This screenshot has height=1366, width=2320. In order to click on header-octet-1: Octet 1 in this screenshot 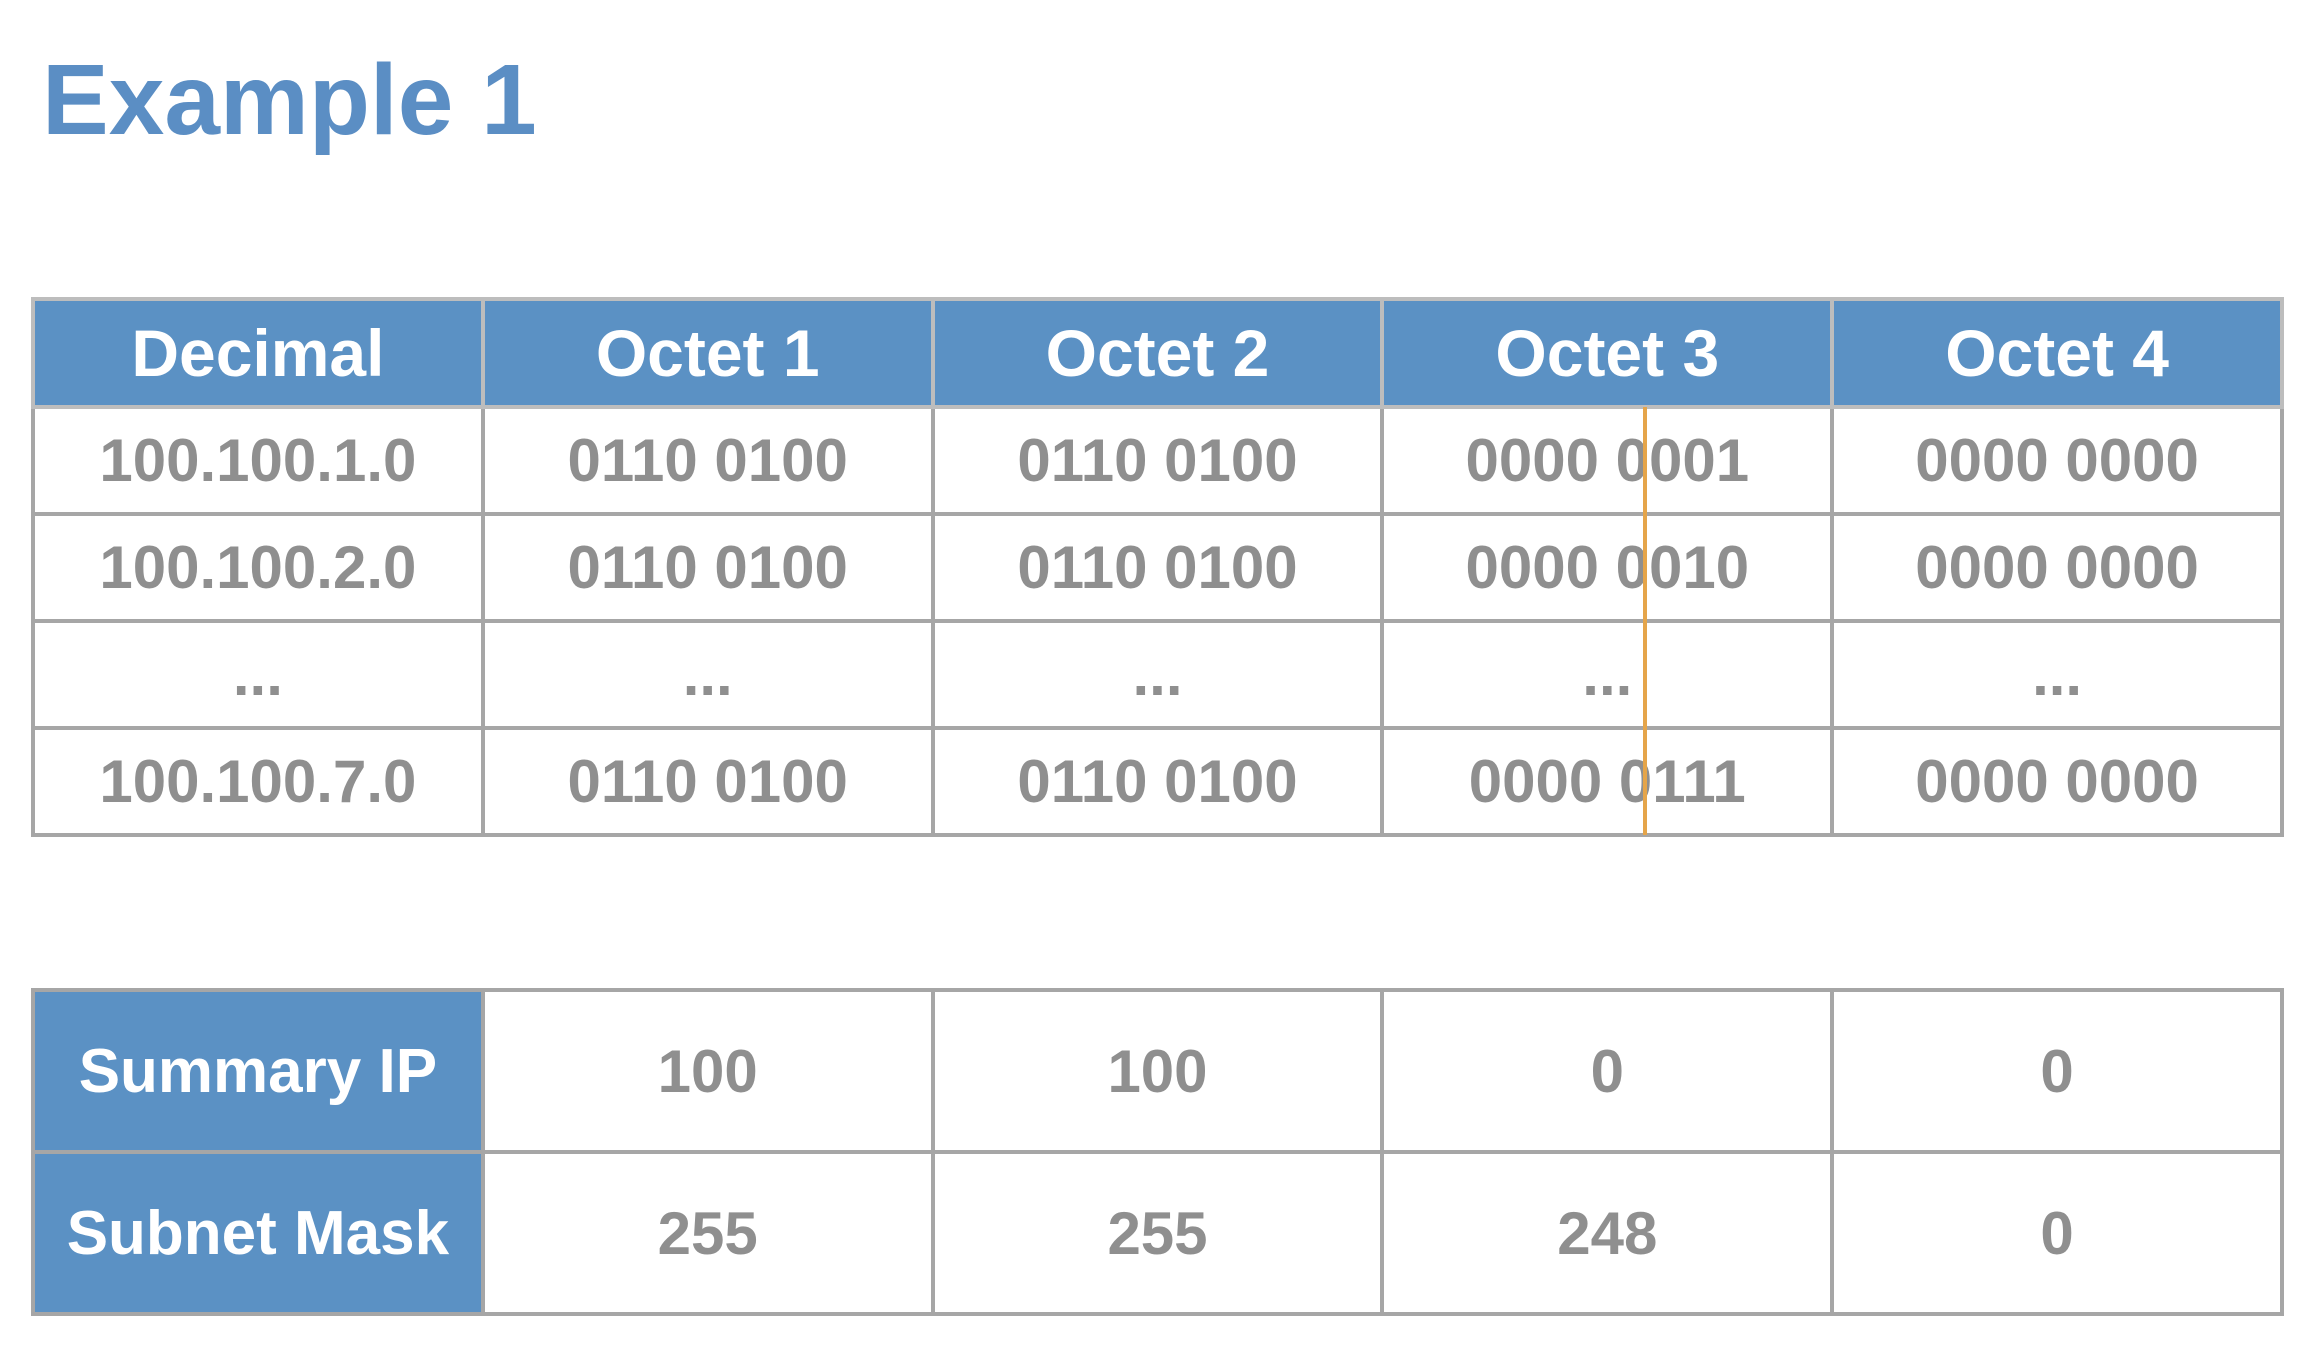, I will do `click(707, 353)`.